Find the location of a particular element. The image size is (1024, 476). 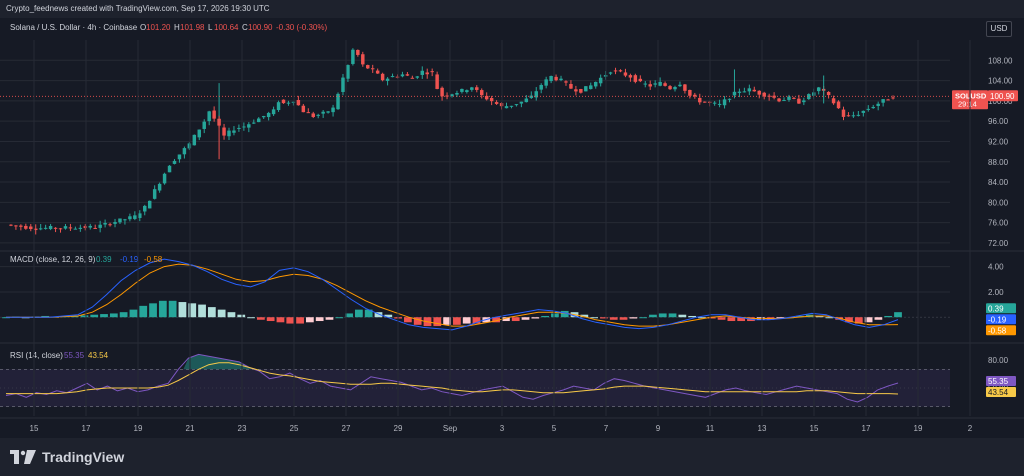

ohlc-change: -0.30 (-0.30%) is located at coordinates (301, 27).